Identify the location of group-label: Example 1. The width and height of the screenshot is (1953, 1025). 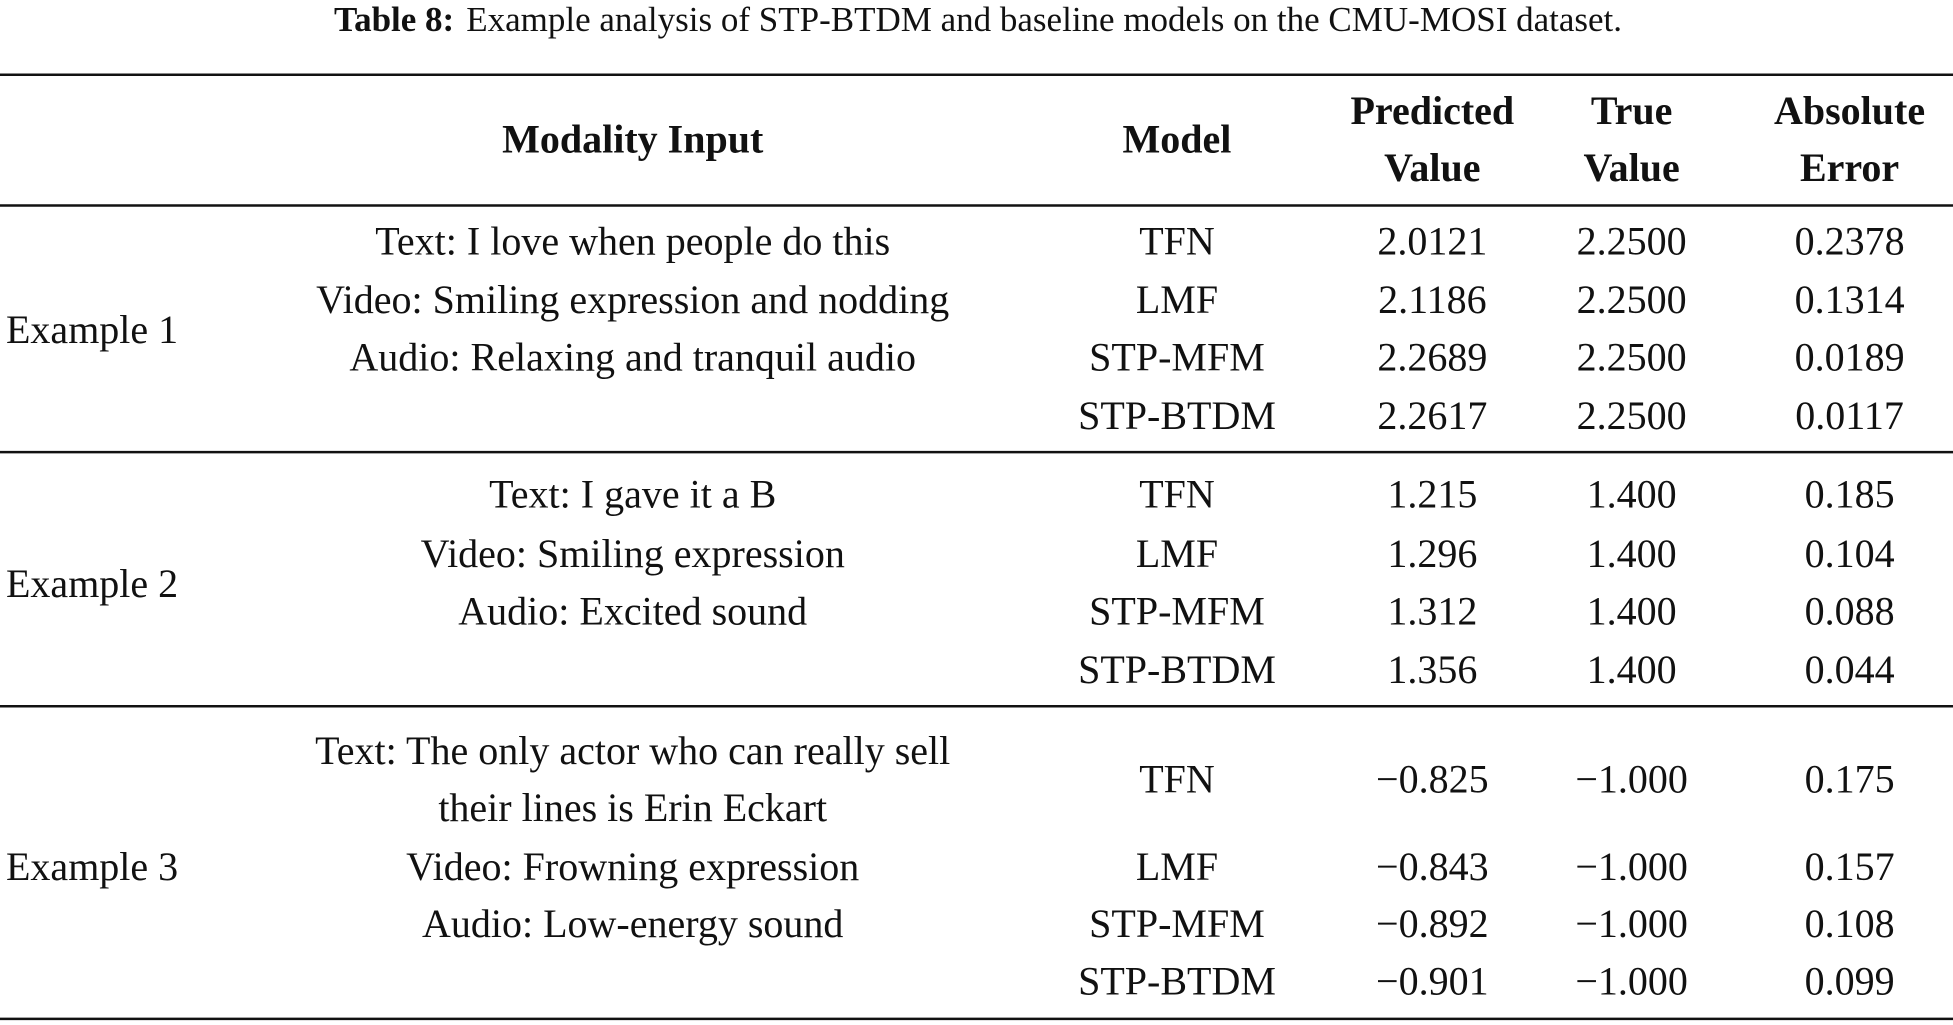
(92, 329).